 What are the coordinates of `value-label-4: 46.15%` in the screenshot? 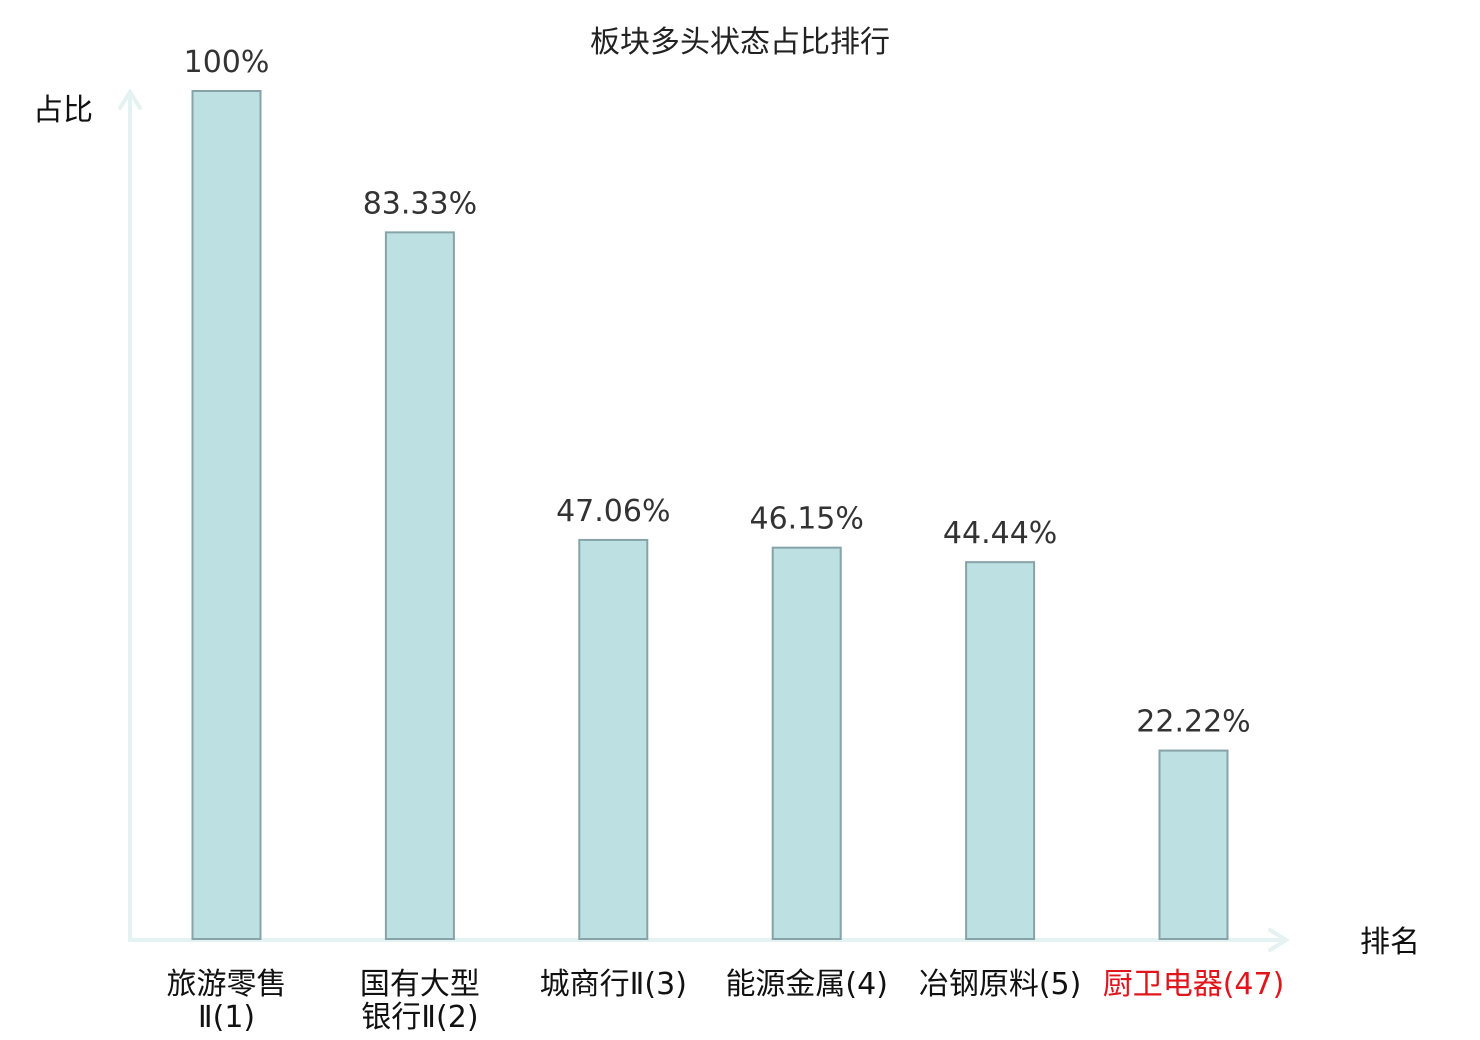 It's located at (807, 519).